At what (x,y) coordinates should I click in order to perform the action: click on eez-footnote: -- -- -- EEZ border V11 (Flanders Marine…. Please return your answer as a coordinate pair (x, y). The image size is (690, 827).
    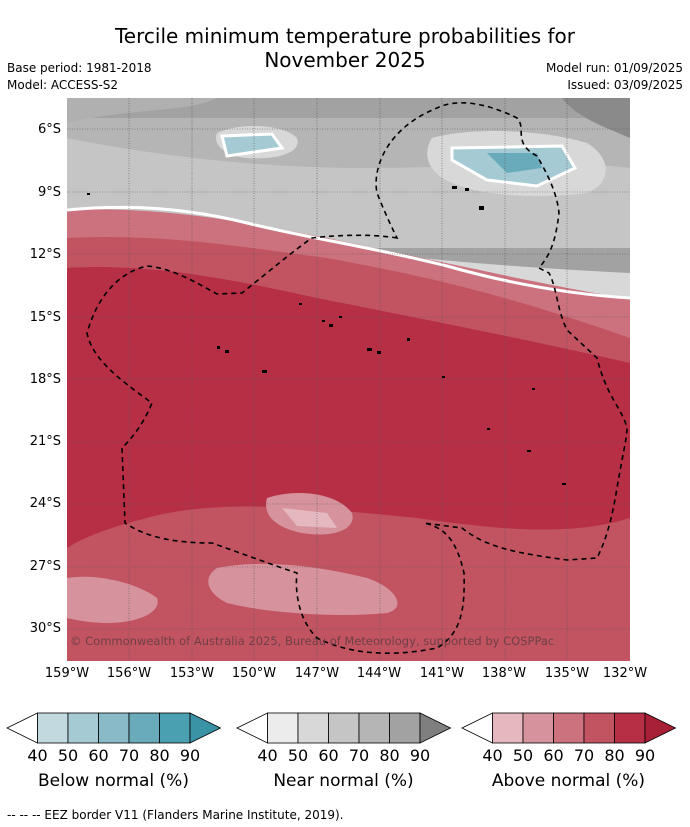
    Looking at the image, I should click on (175, 815).